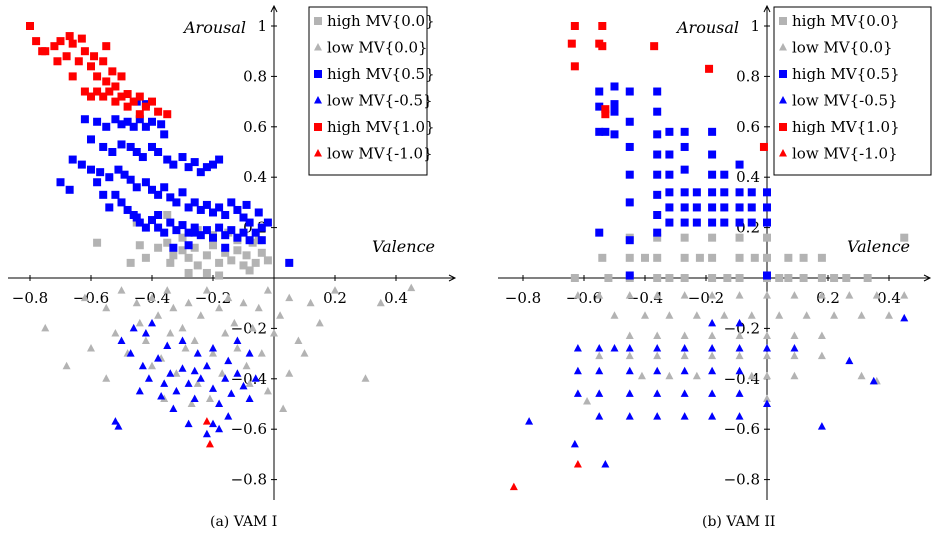 This screenshot has height=538, width=938. I want to click on figure-caption: (b) VAM II, so click(738, 522).